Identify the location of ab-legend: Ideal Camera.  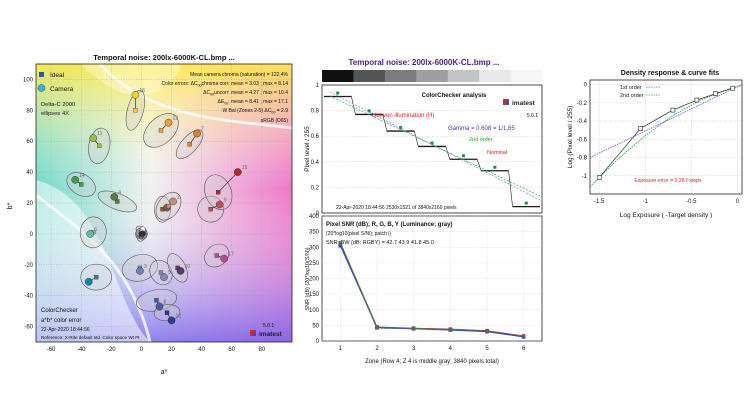
(55, 82).